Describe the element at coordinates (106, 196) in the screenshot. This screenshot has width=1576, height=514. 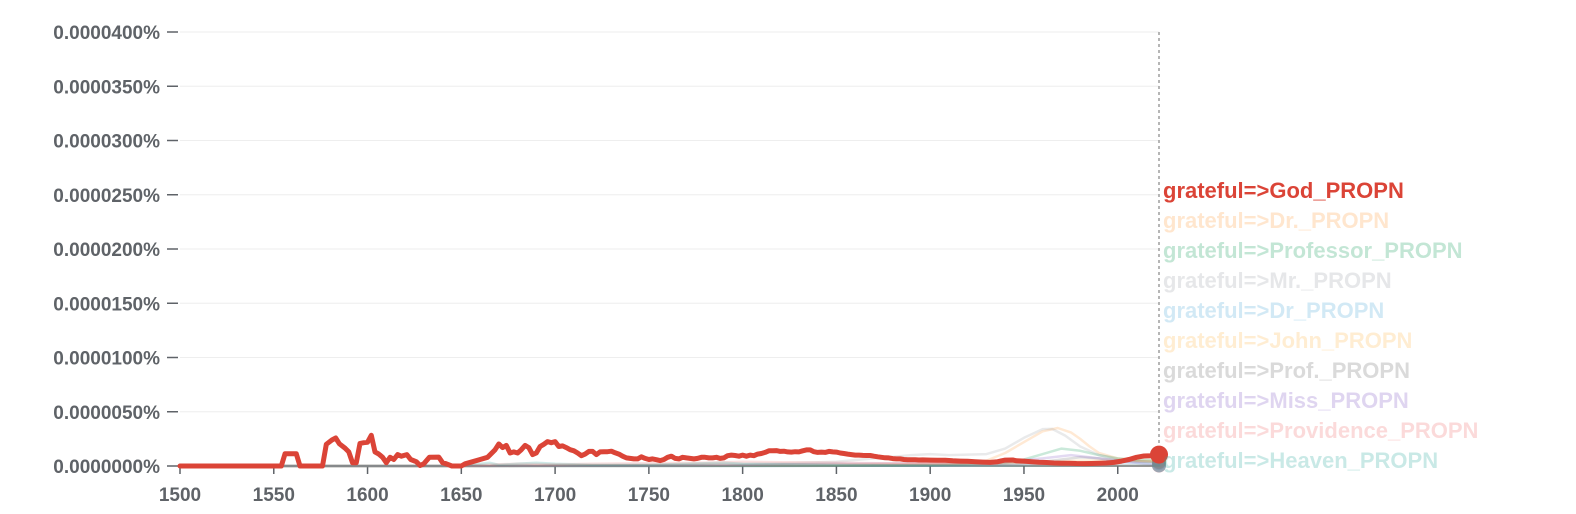
I see `y-tick-label: 0.0000250%` at that location.